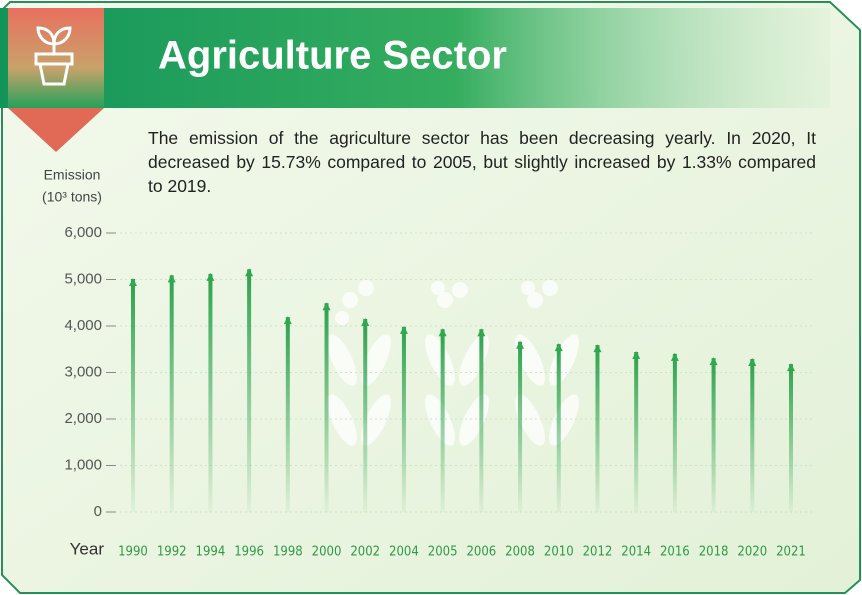 The height and width of the screenshot is (595, 862). I want to click on x-tick-label: 2020, so click(752, 552).